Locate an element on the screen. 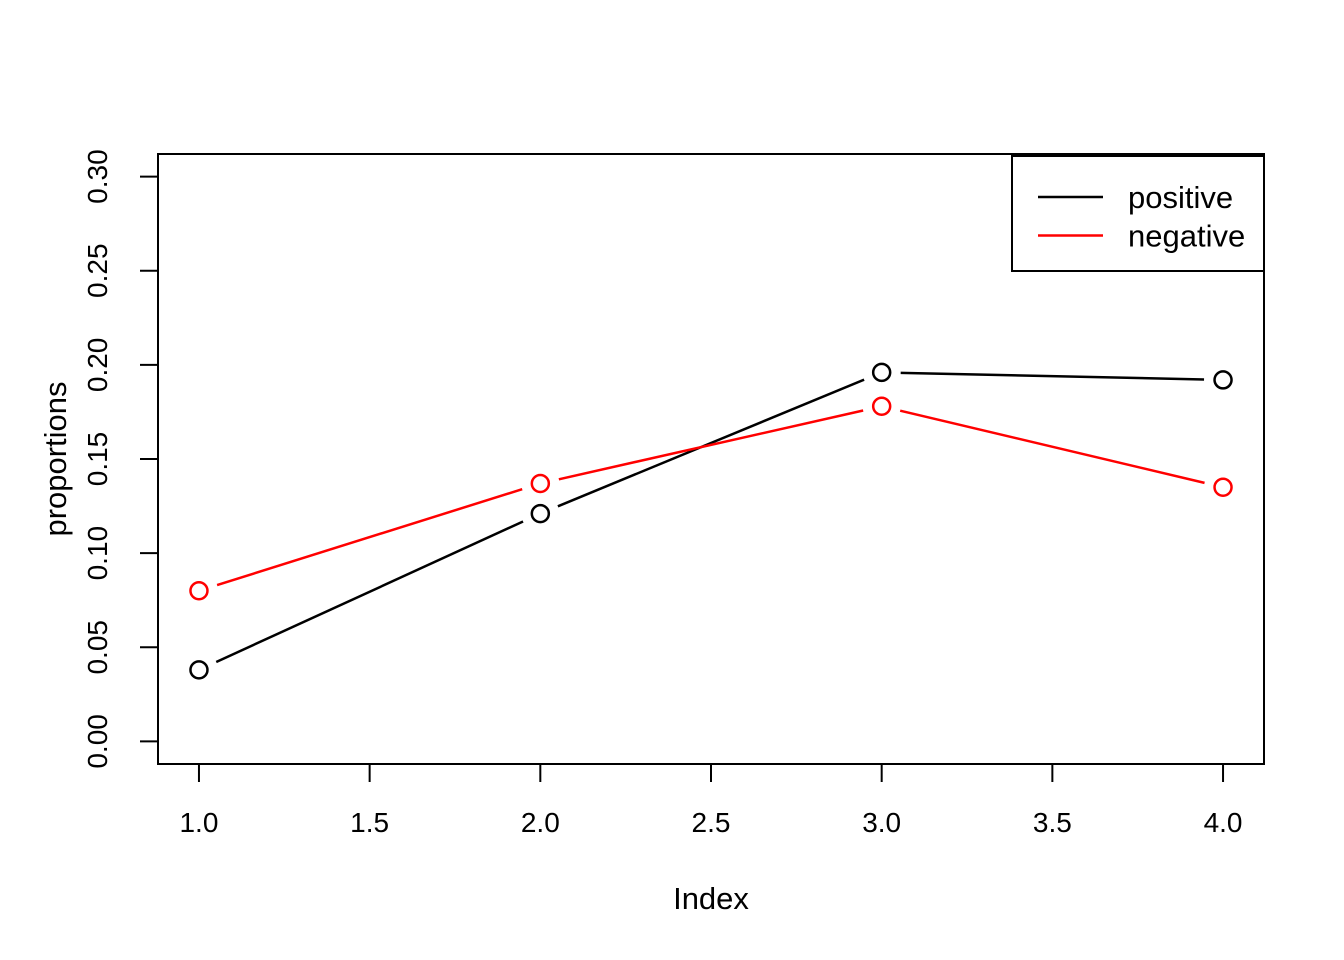 The height and width of the screenshot is (960, 1344). x-tick-label: 1.5 is located at coordinates (369, 822).